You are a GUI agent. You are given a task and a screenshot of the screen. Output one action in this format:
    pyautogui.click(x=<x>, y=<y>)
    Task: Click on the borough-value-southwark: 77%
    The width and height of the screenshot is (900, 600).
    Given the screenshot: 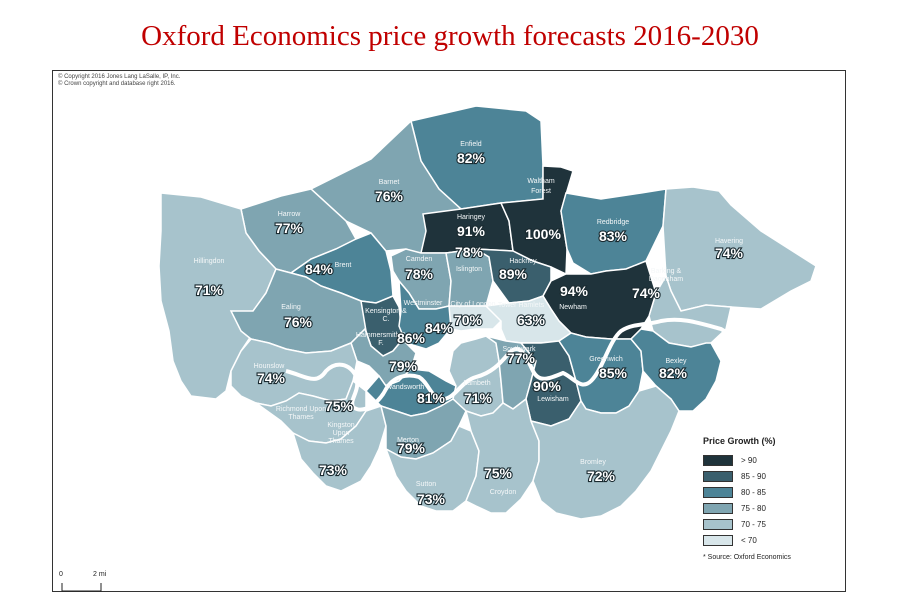 What is the action you would take?
    pyautogui.click(x=521, y=358)
    